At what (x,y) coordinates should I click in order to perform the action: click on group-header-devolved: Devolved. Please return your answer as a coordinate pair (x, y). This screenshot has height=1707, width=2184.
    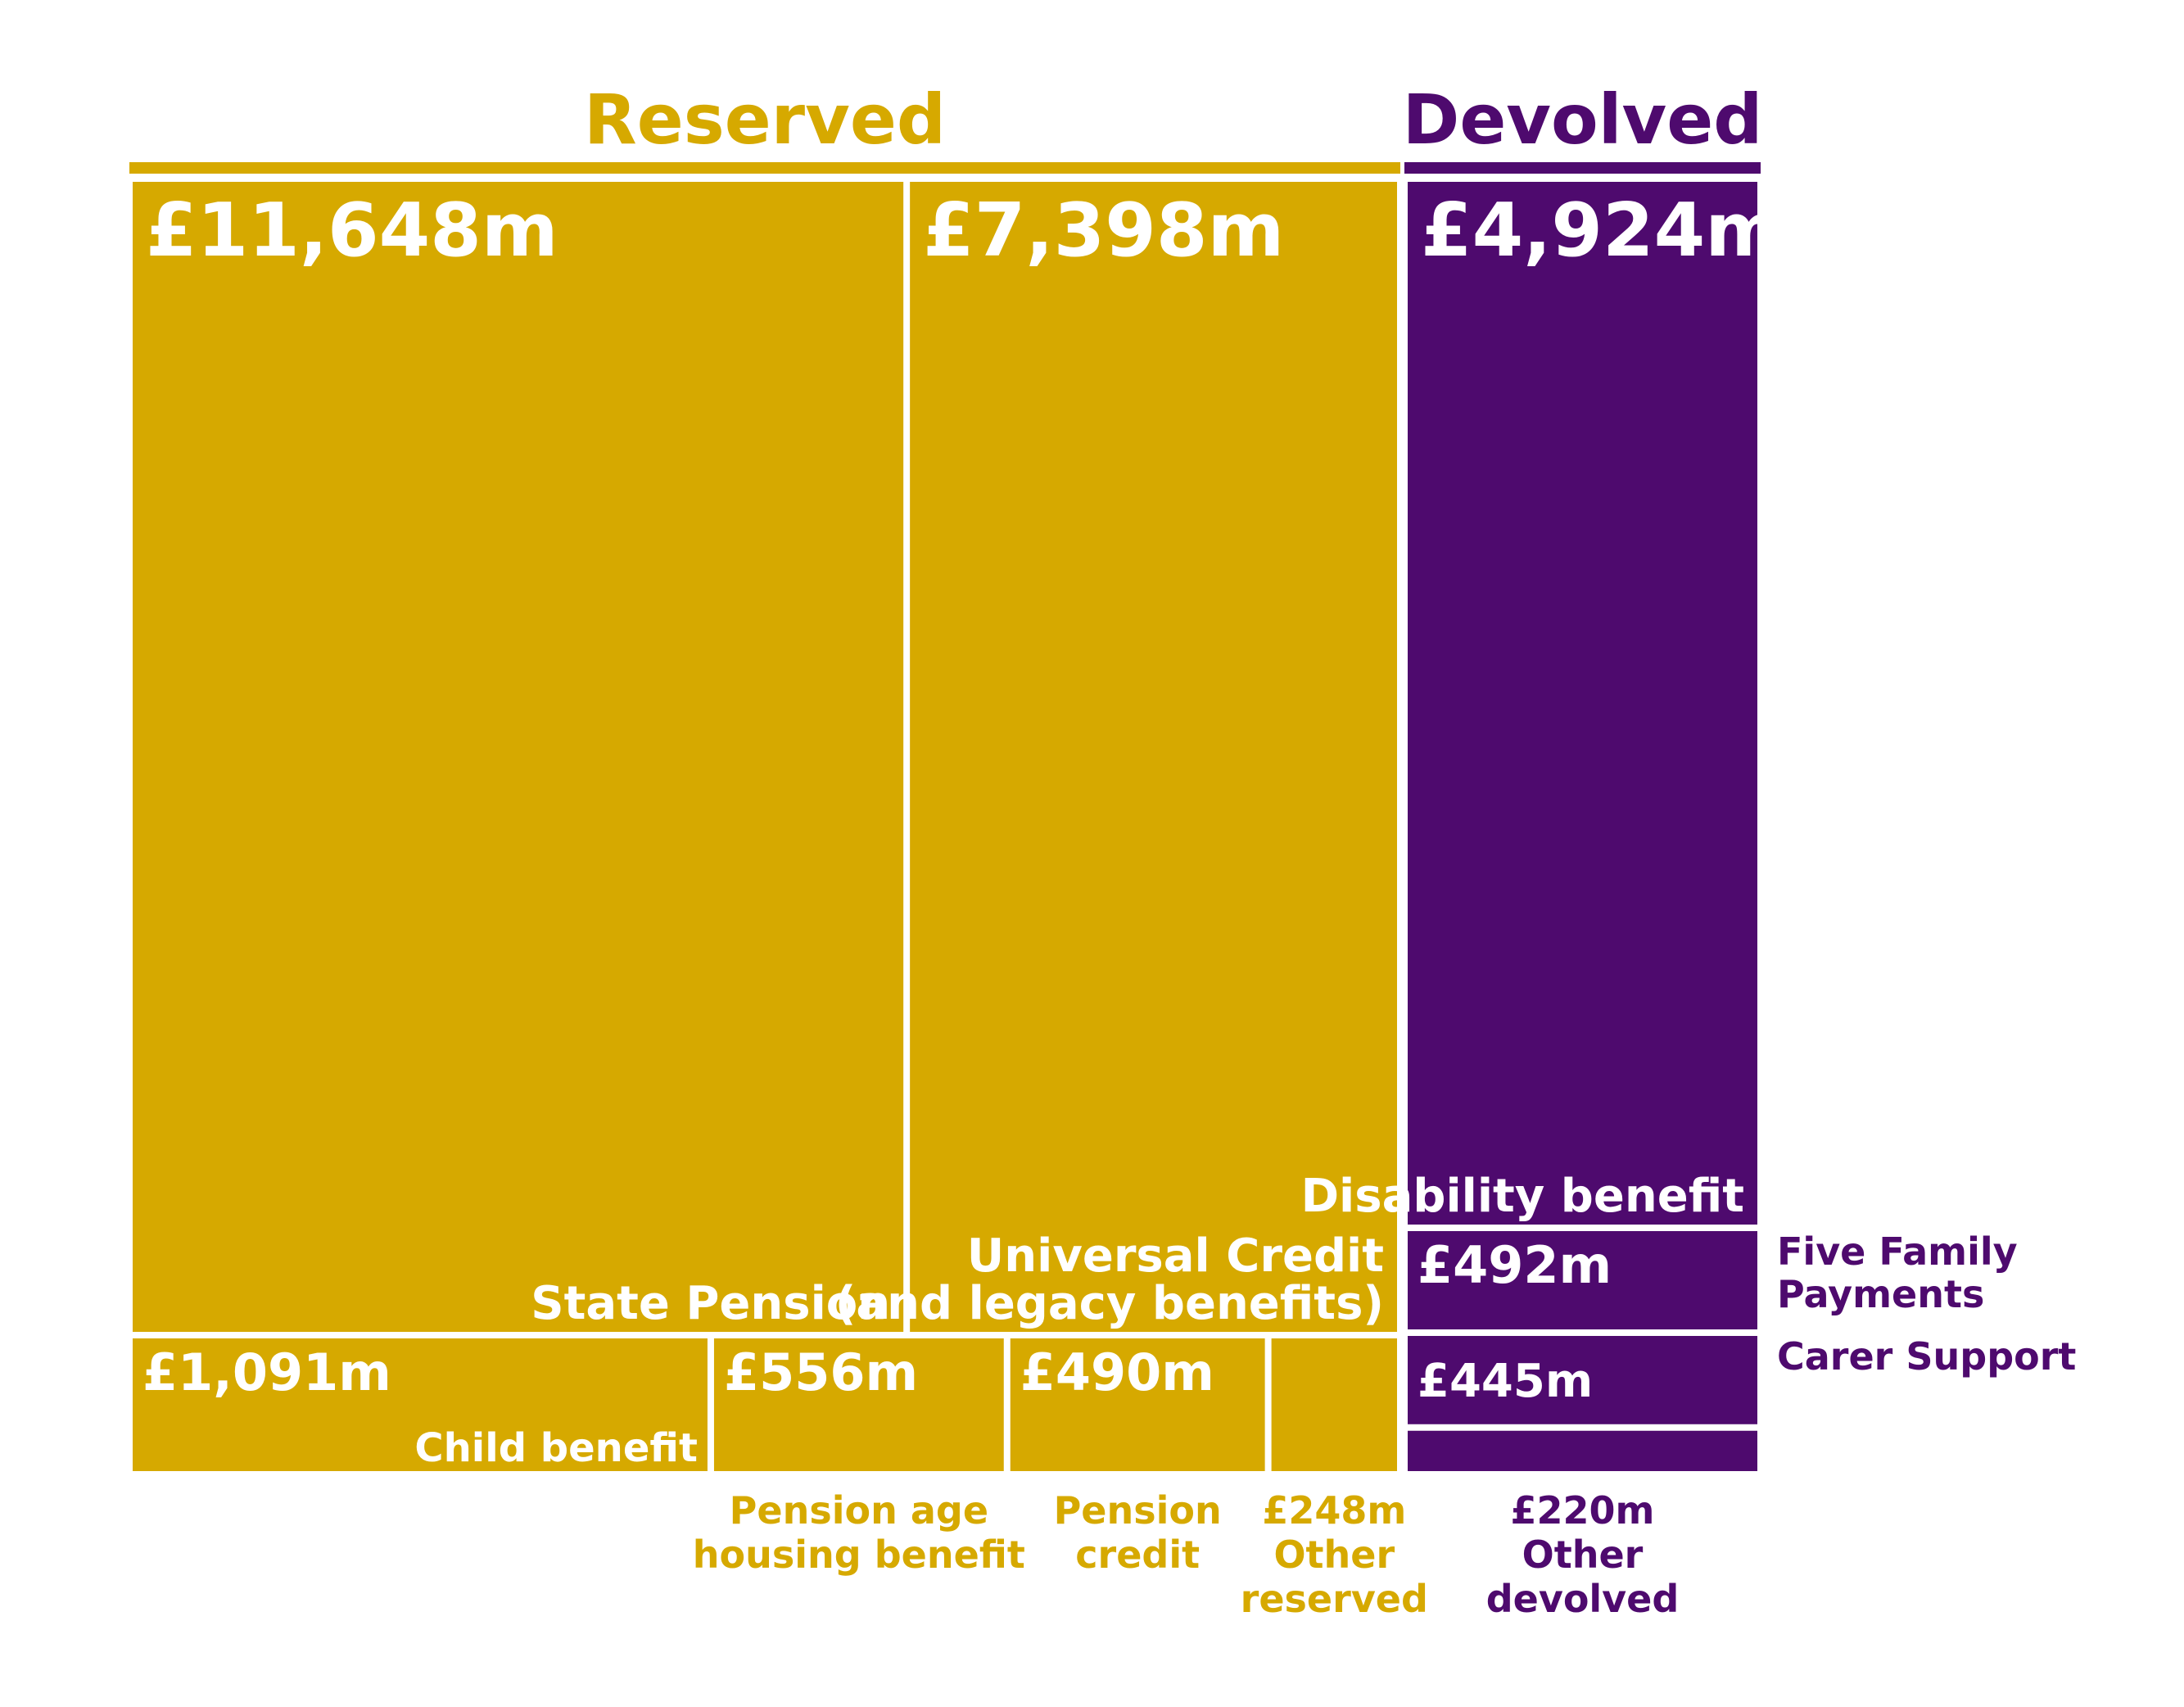
    Looking at the image, I should click on (1583, 119).